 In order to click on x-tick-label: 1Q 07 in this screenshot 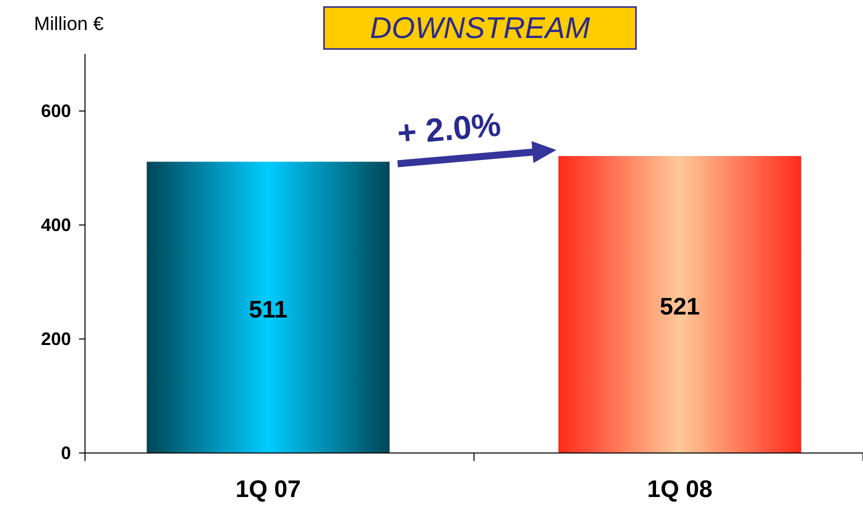, I will do `click(268, 489)`.